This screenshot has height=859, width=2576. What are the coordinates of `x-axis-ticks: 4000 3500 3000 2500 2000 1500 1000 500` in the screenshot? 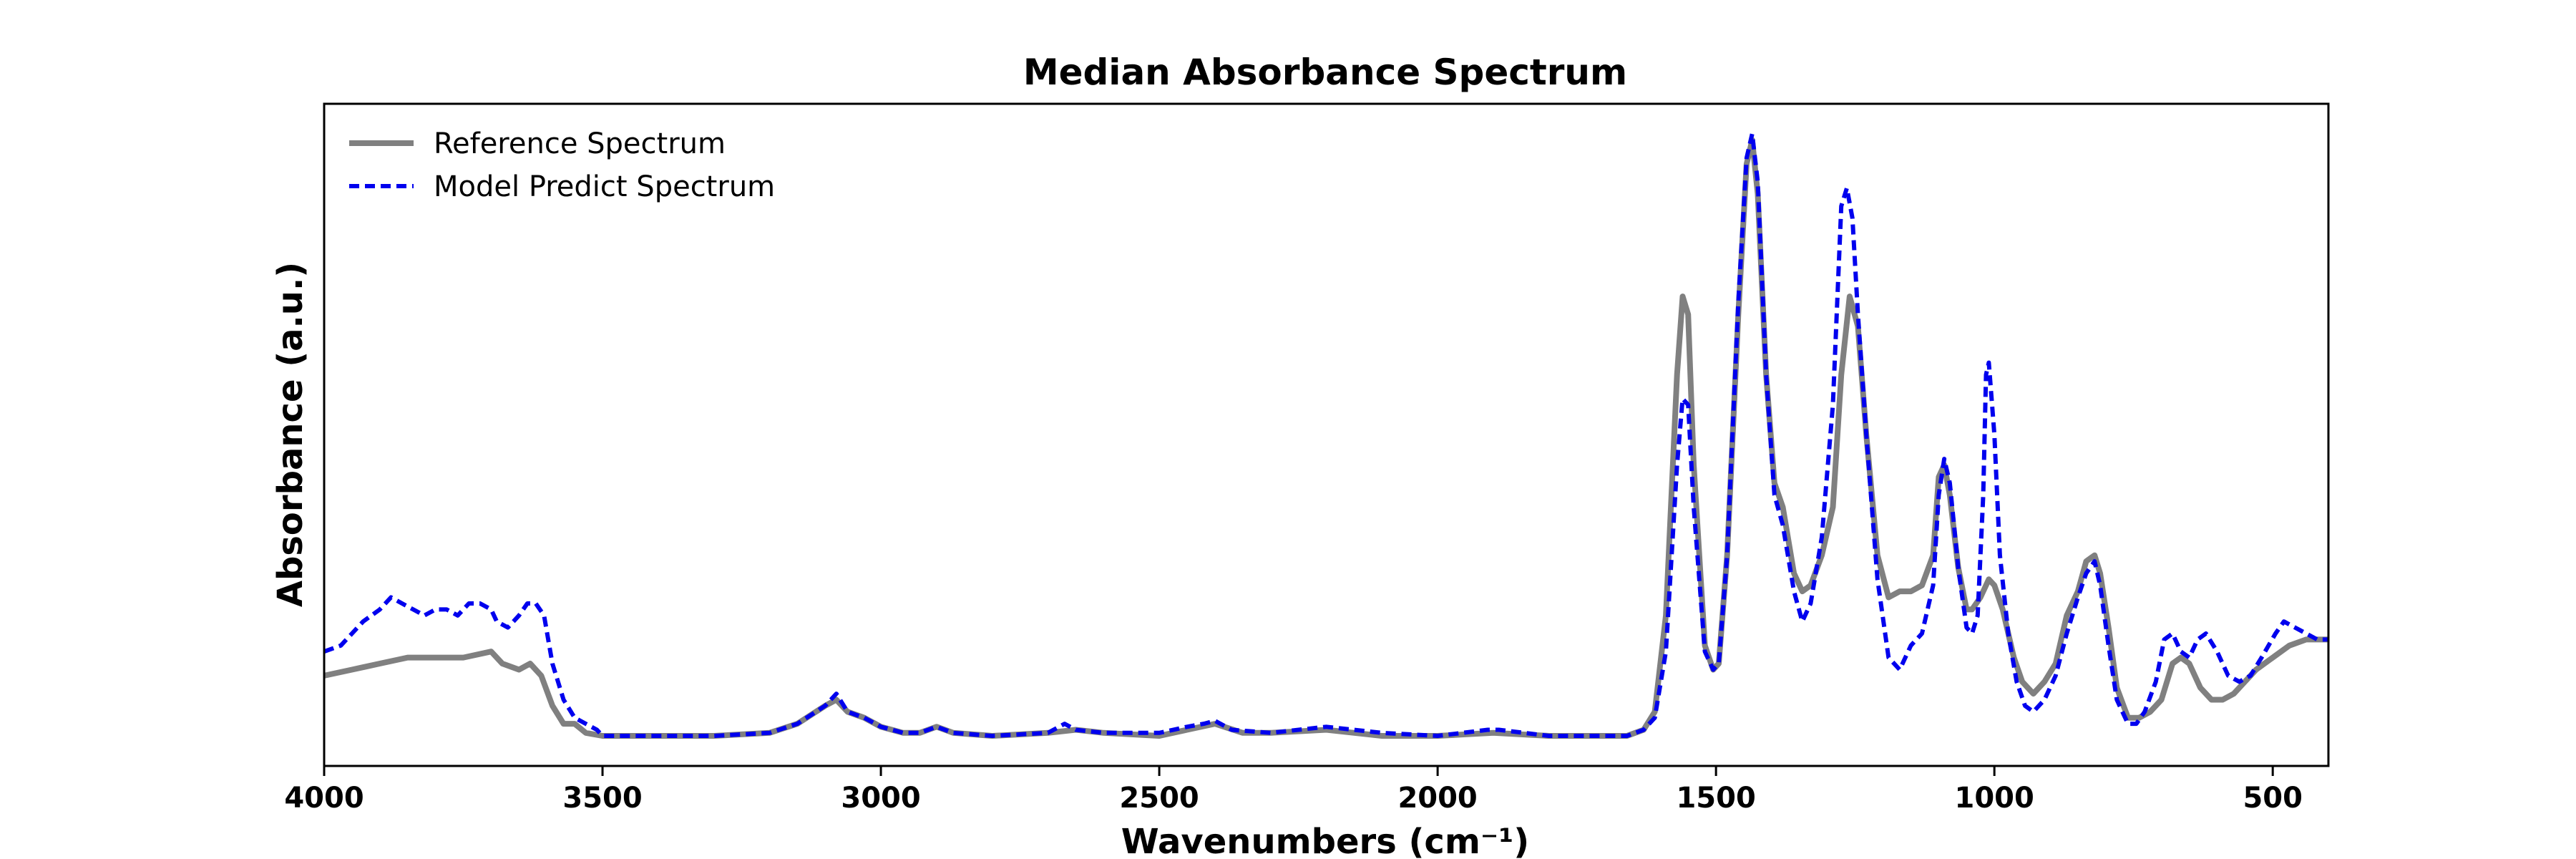 It's located at (1293, 790).